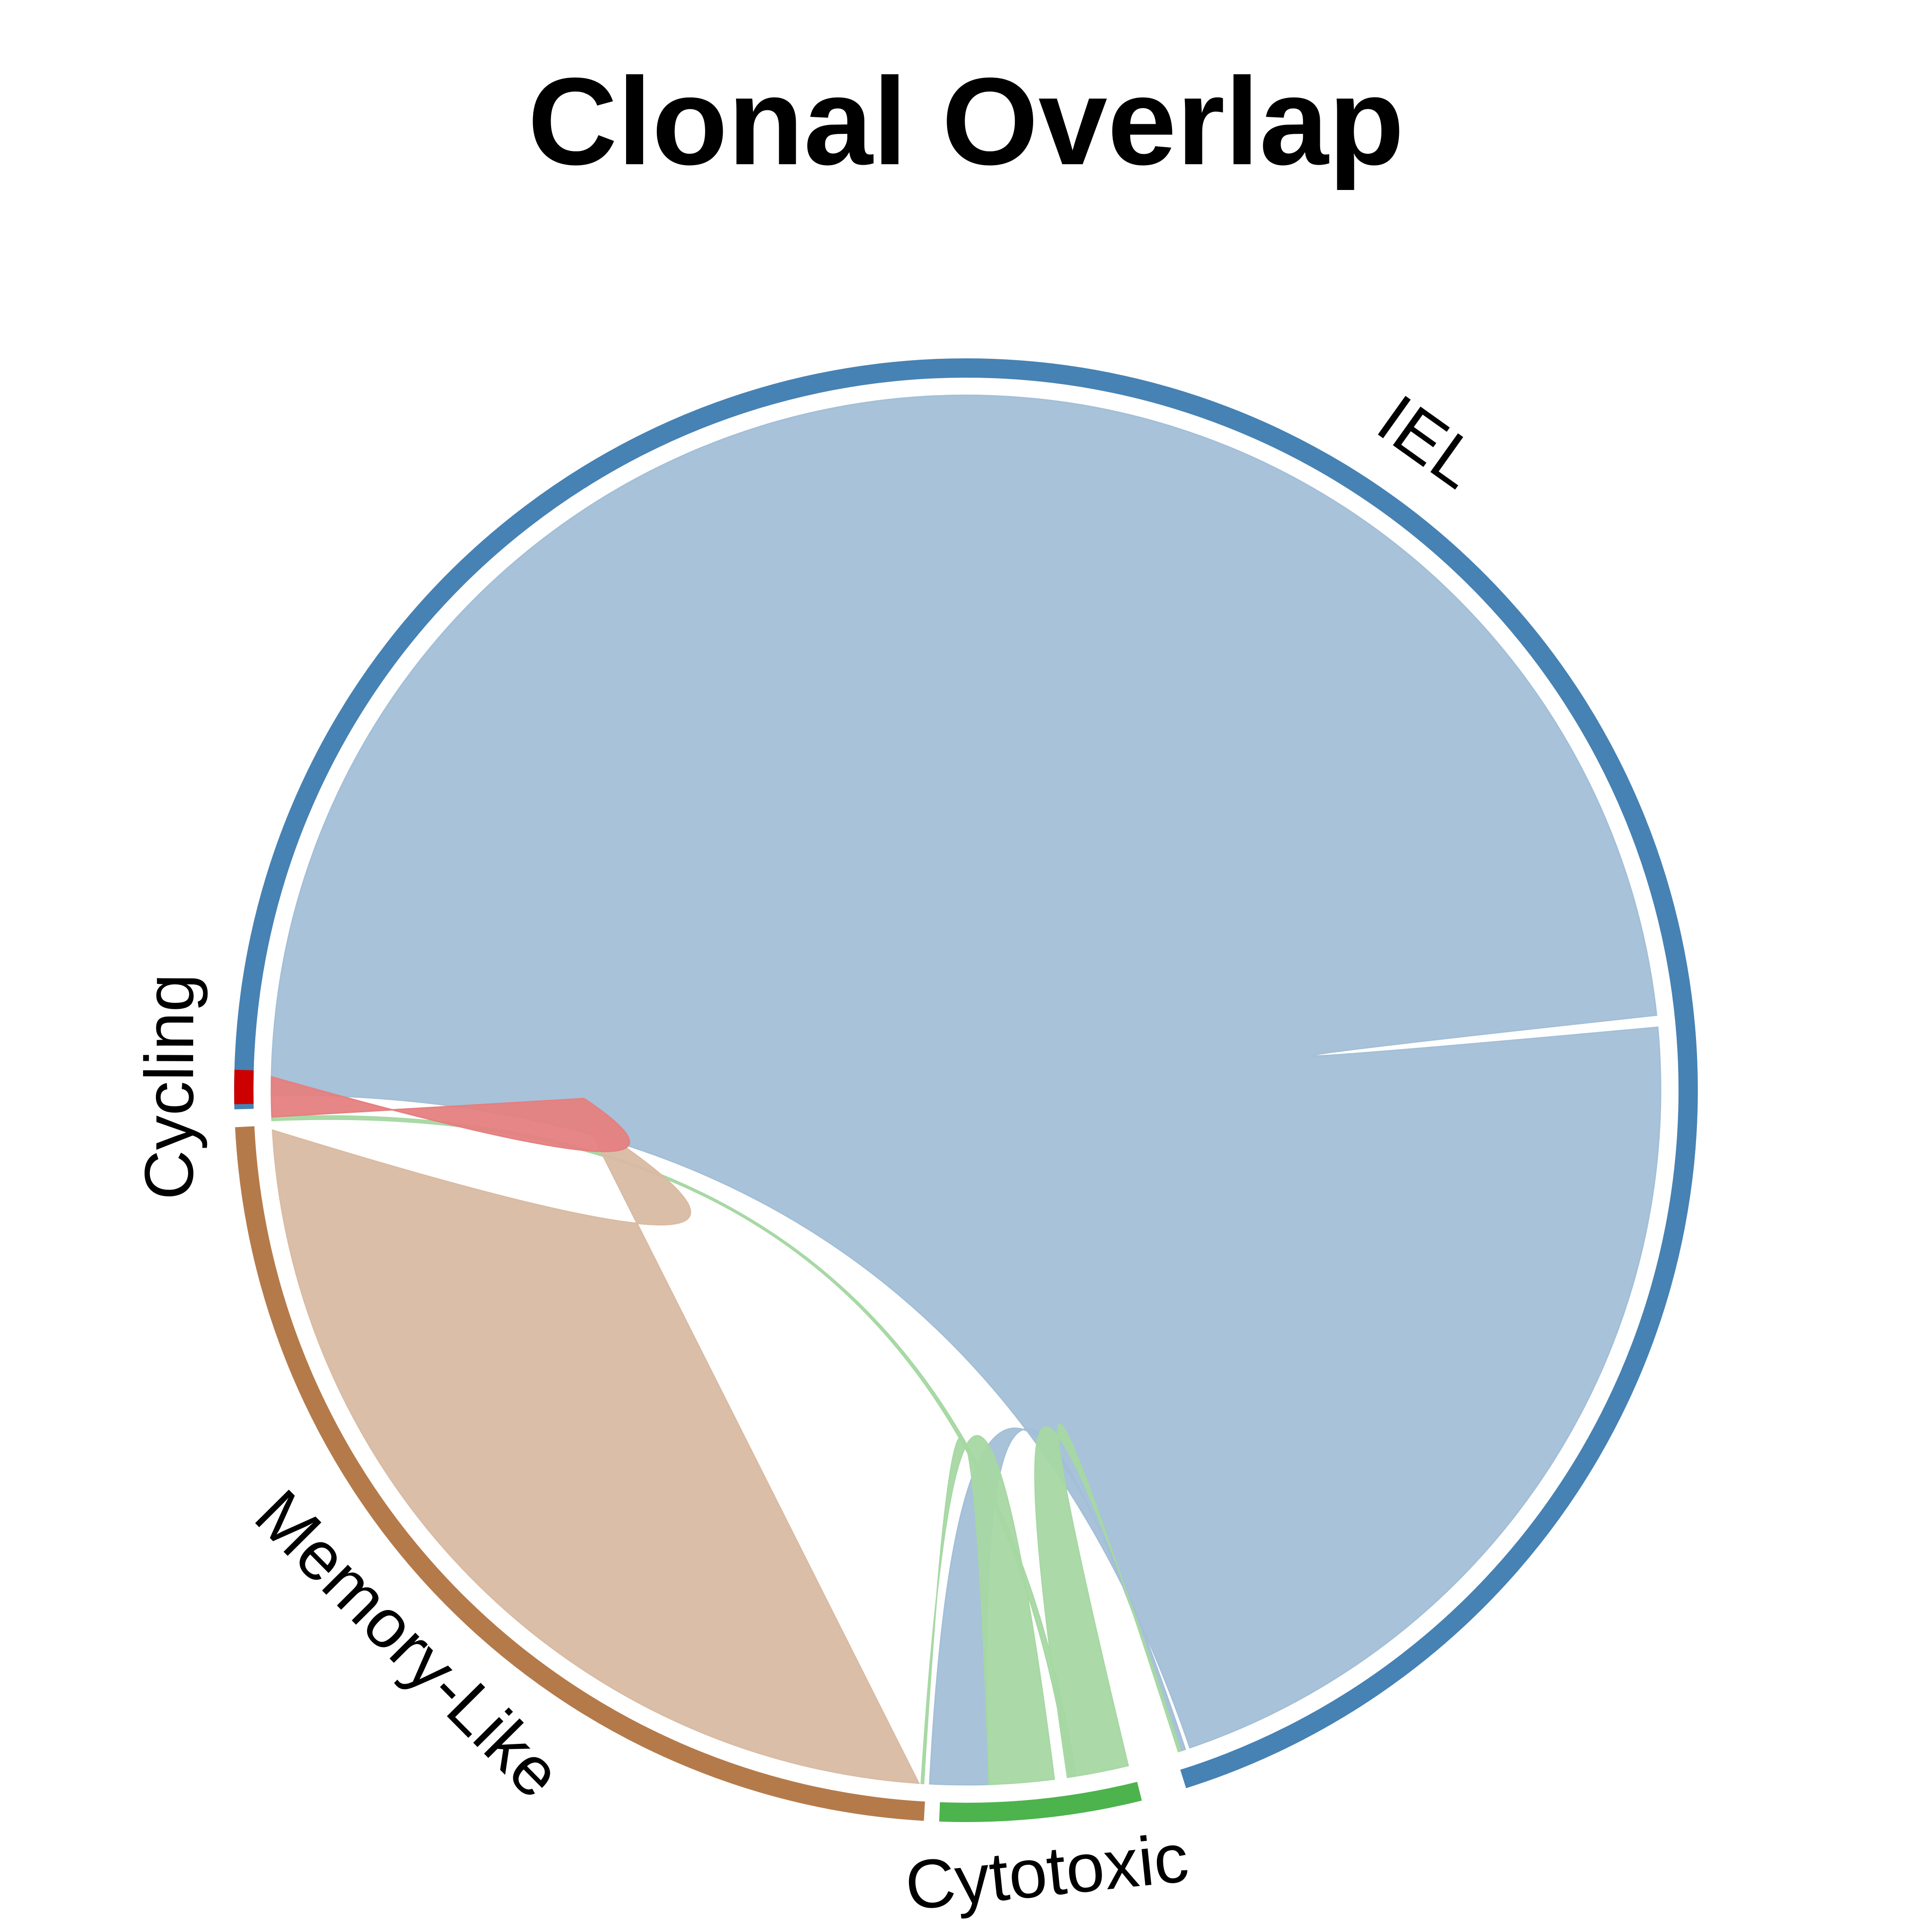  I want to click on sector-label-cycling: Cycling, so click(169, 1086).